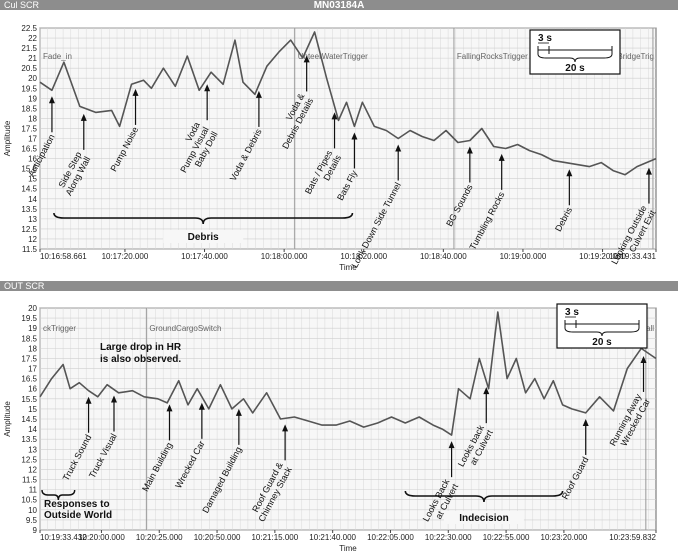 The height and width of the screenshot is (556, 678). What do you see at coordinates (348, 267) in the screenshot?
I see `x-axis-label: Time` at bounding box center [348, 267].